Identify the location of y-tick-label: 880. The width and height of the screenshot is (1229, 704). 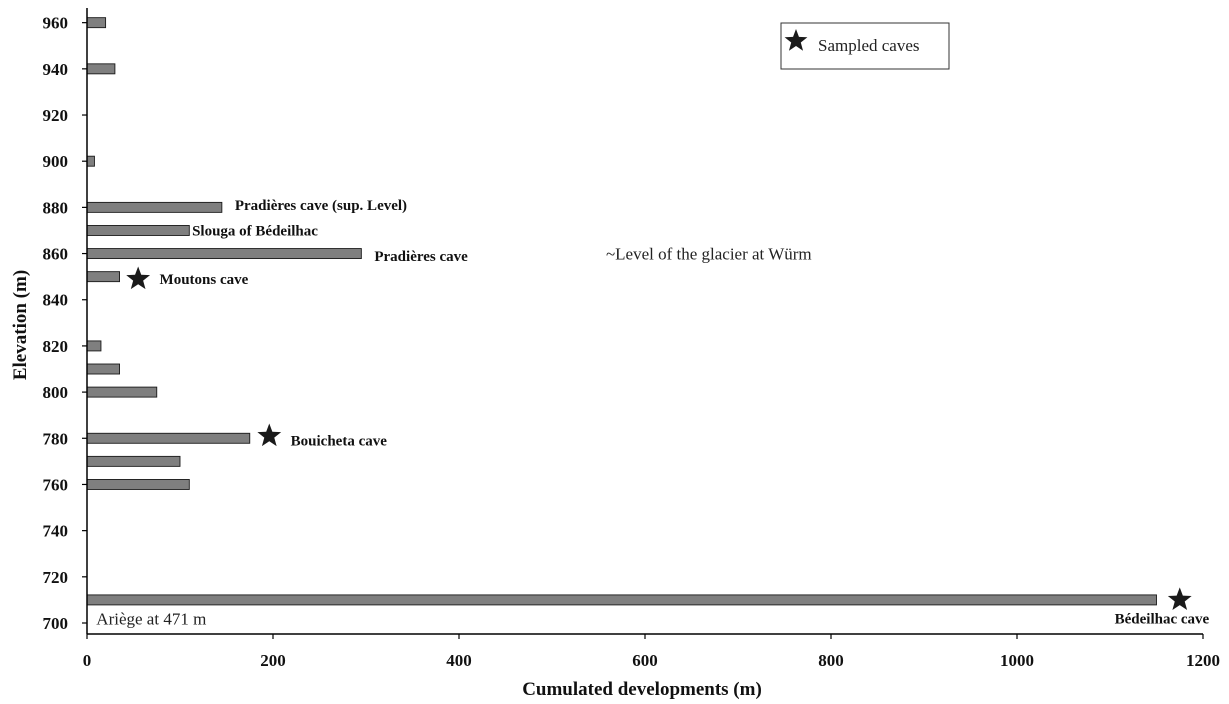
(56, 207).